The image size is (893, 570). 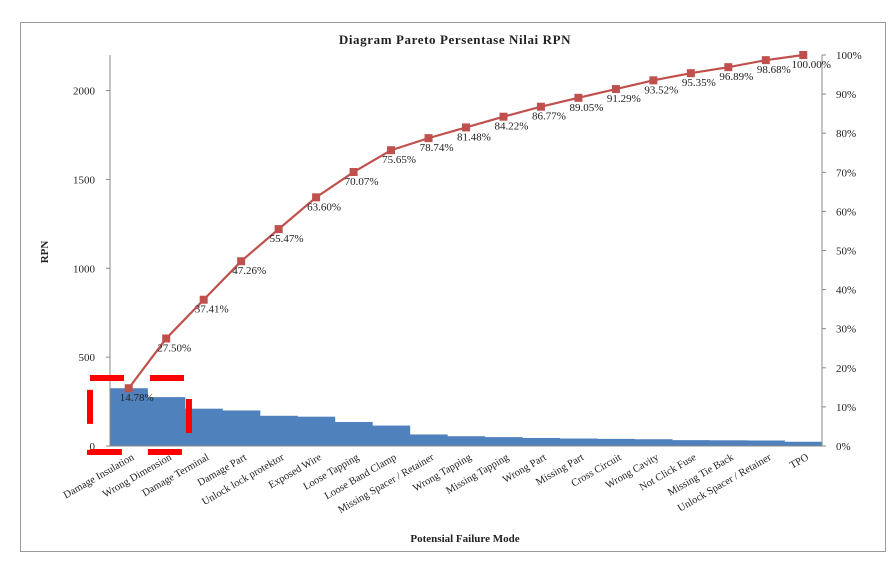 I want to click on x-axis-label: Potensial Failure Mode, so click(x=464, y=539).